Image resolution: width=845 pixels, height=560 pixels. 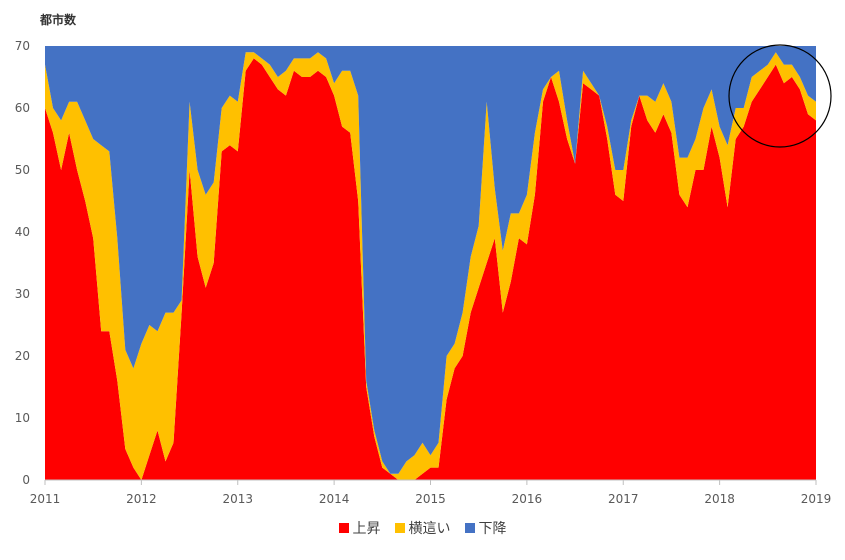 I want to click on x-tick-label: 2019, so click(x=816, y=499).